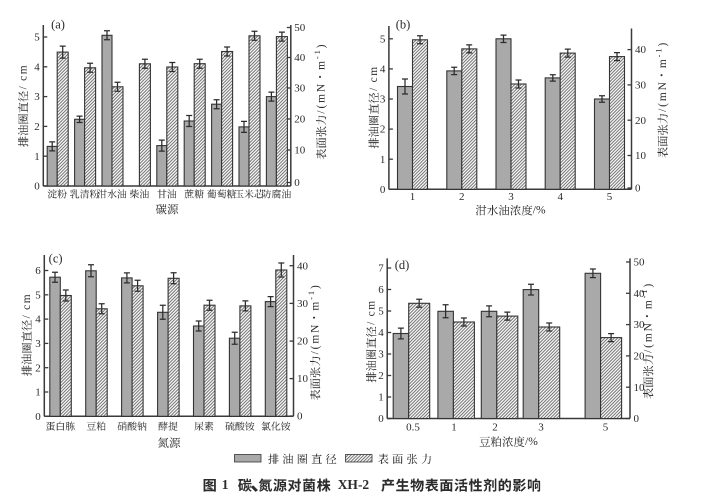 Image resolution: width=726 pixels, height=499 pixels. I want to click on svg-text: (b), so click(403, 24).